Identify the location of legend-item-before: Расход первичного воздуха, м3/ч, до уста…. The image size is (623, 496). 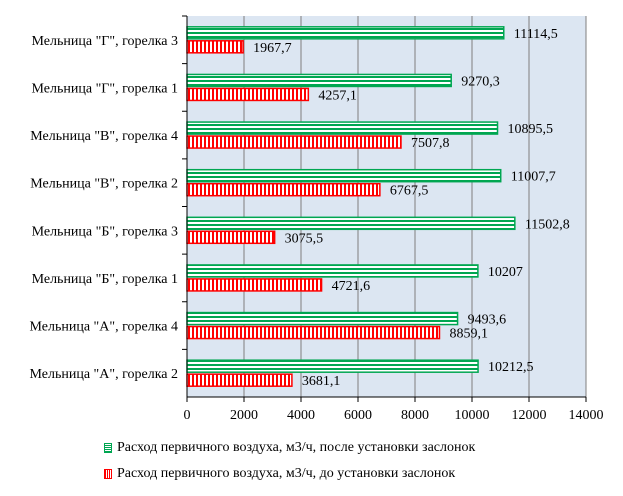
(279, 474).